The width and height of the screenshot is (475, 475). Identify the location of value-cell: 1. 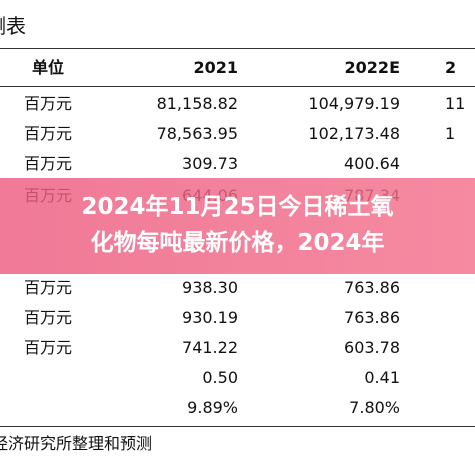
(450, 133).